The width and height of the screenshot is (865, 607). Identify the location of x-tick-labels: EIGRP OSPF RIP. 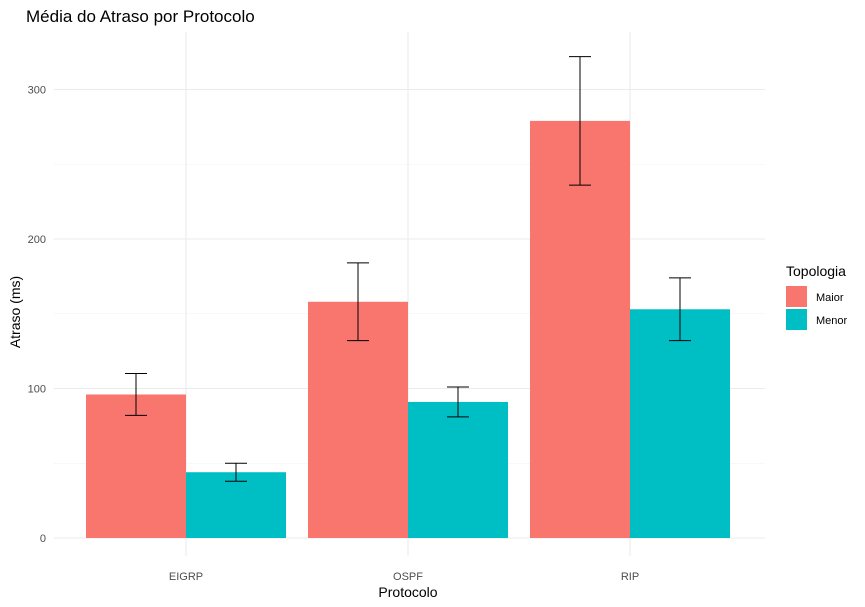
(404, 577).